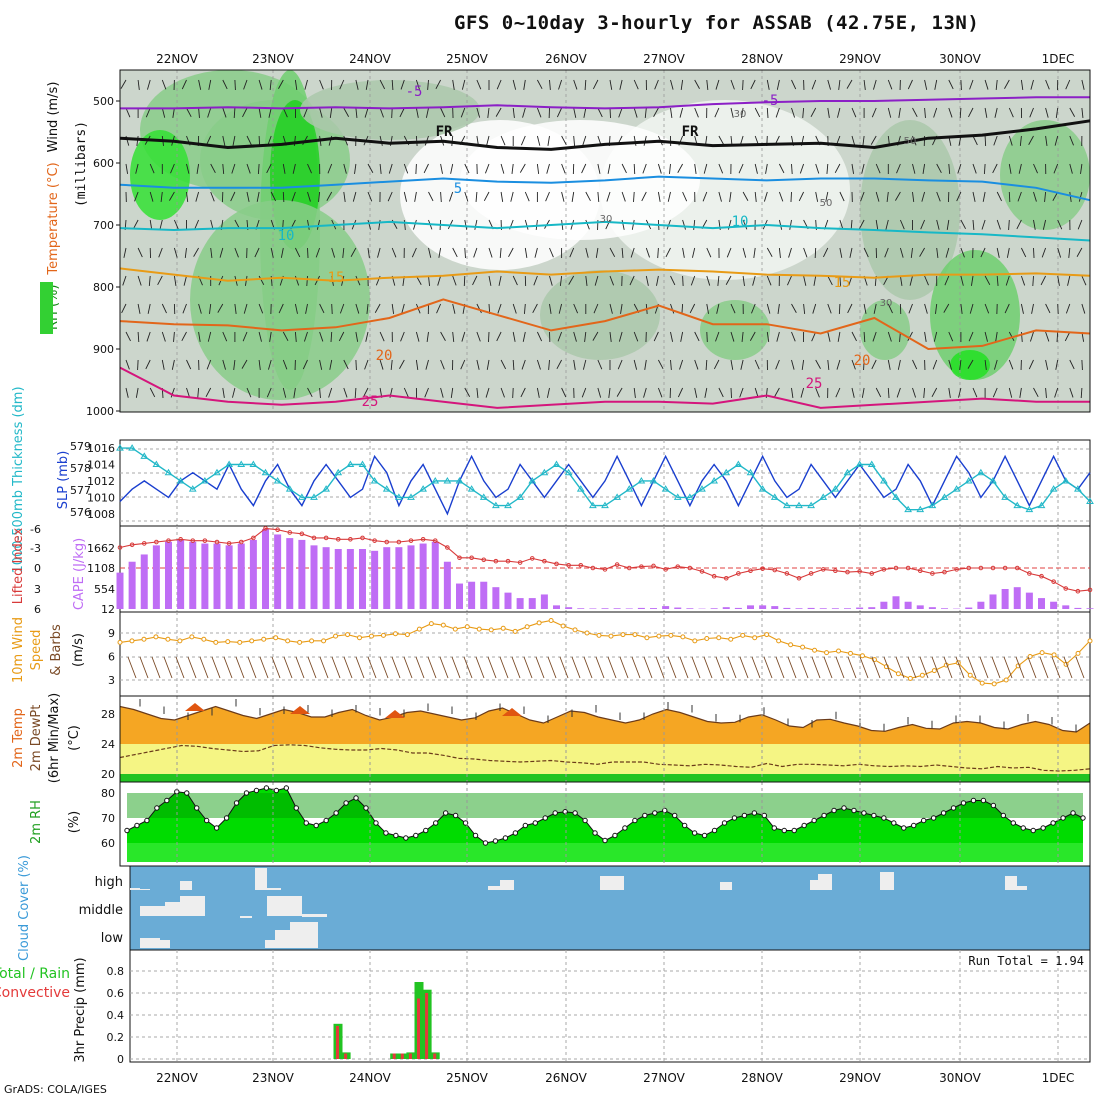 The height and width of the screenshot is (1100, 1100). What do you see at coordinates (79, 574) in the screenshot?
I see `cape-axis-label: CAPE (J/kg)` at bounding box center [79, 574].